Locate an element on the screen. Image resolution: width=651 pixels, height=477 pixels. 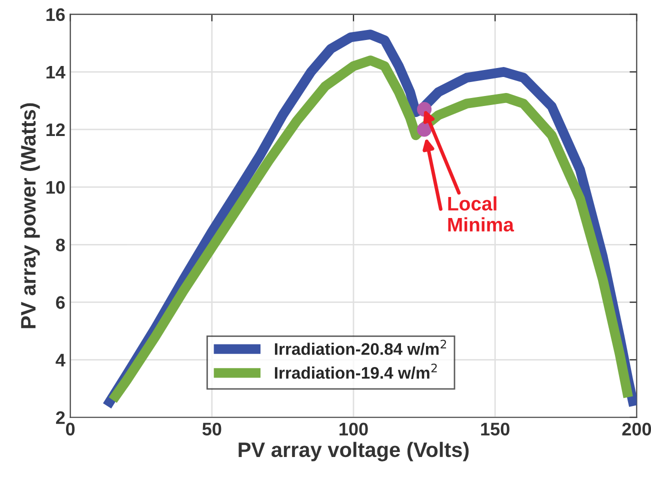
y-tick-label: 8 is located at coordinates (60, 245).